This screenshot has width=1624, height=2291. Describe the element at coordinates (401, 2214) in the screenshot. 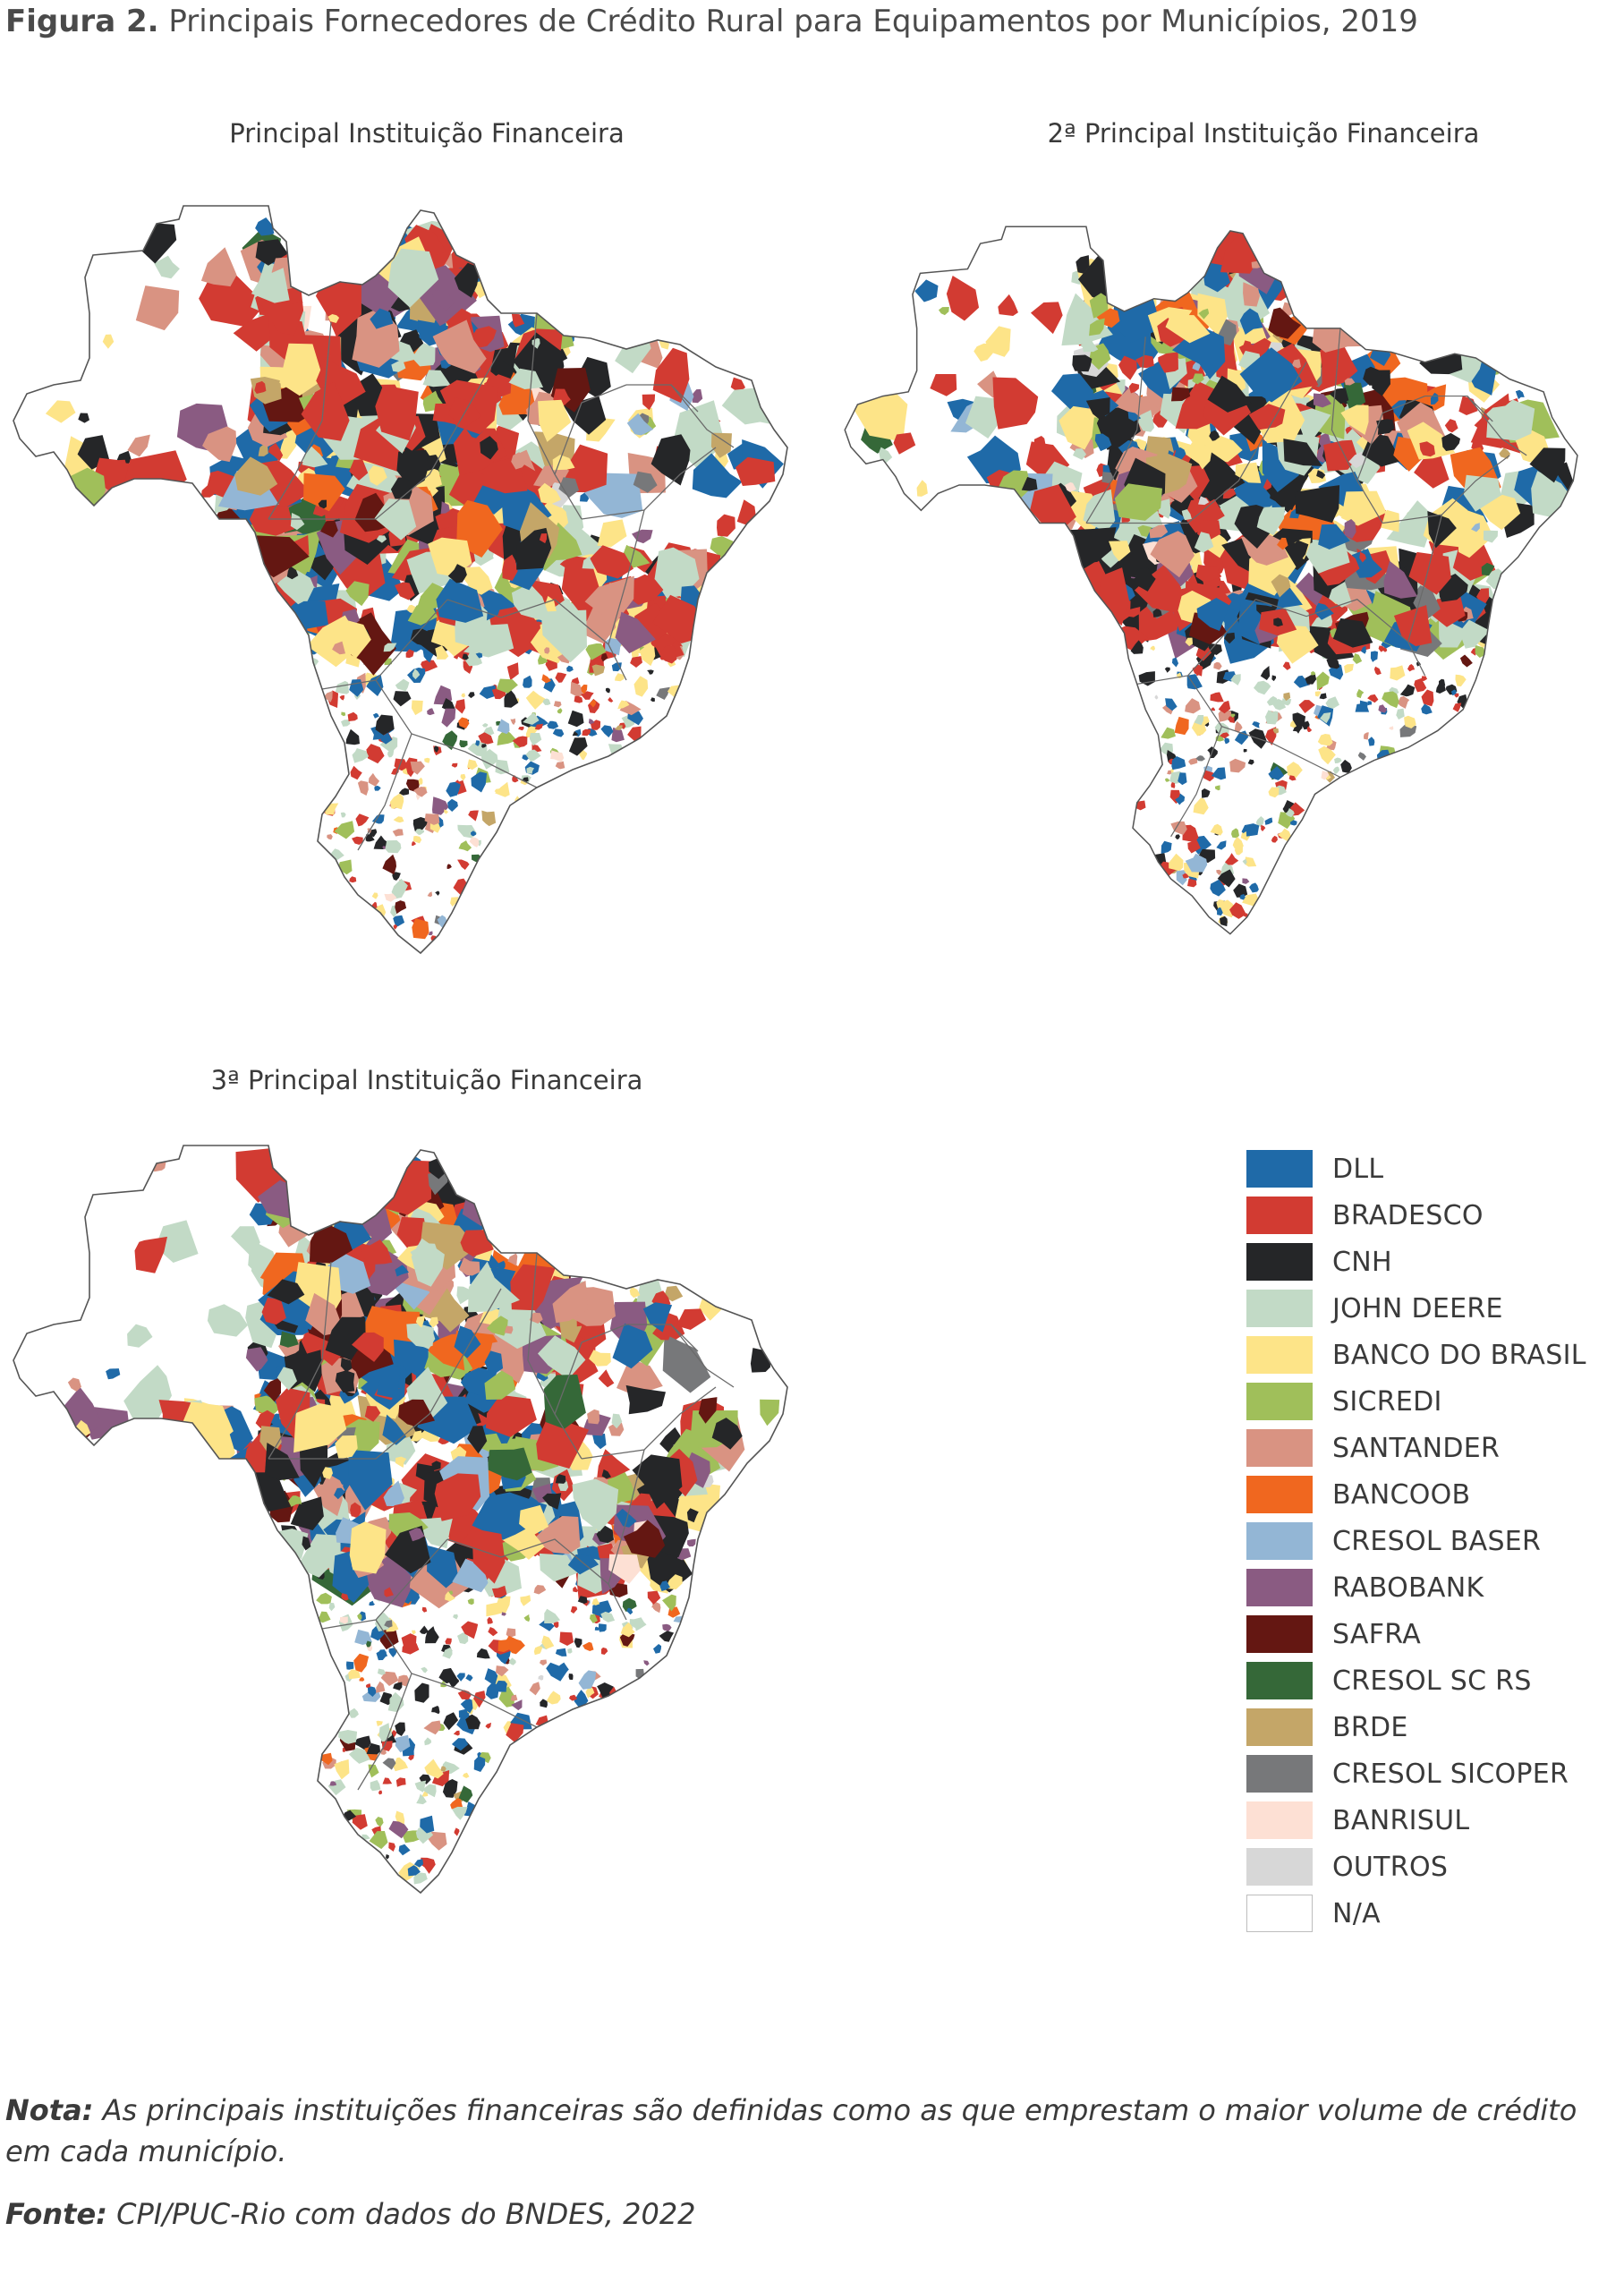

I see `source-text: CPI/PUC-Rio com dados do BNDES, 2022` at that location.